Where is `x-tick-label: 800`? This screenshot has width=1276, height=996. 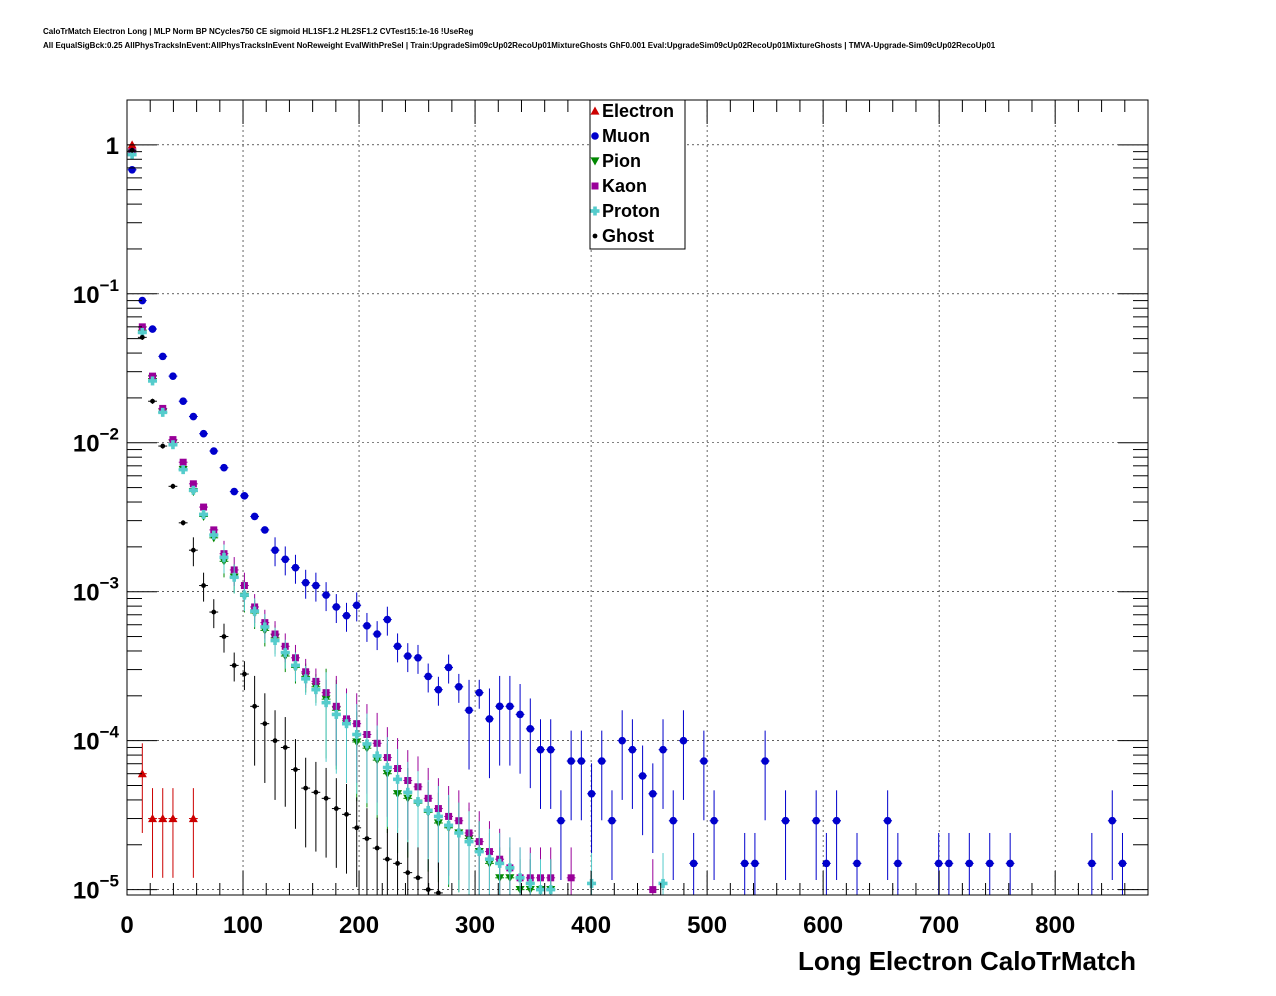 x-tick-label: 800 is located at coordinates (1055, 925).